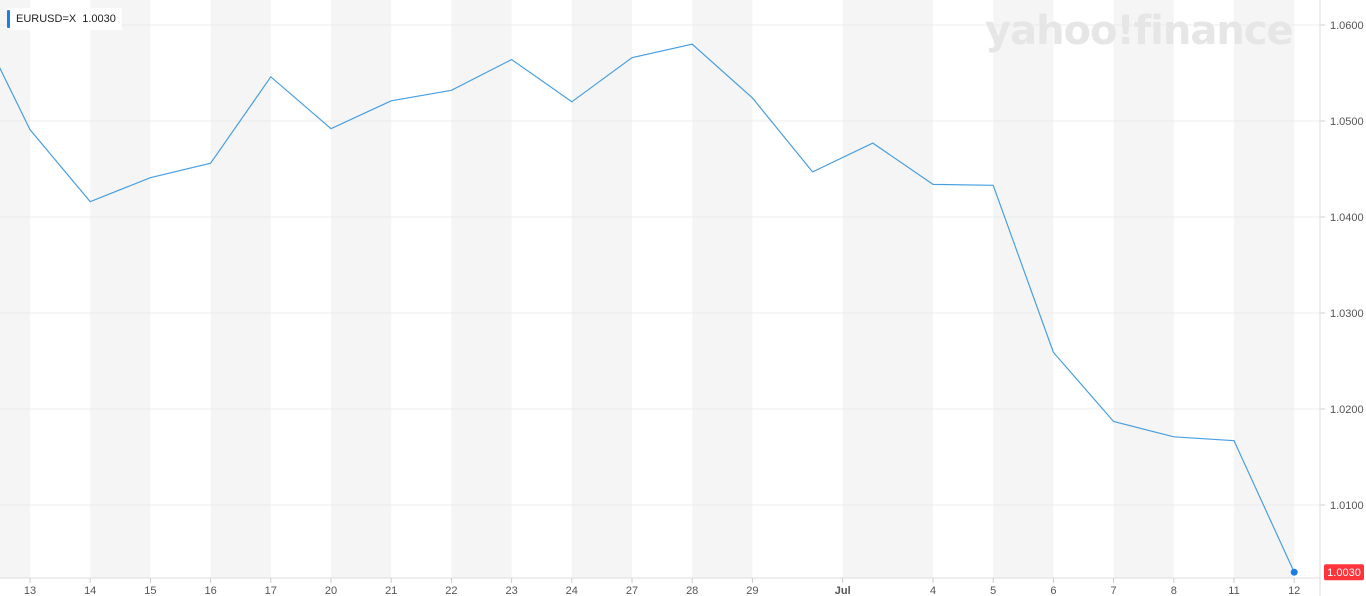 The width and height of the screenshot is (1366, 596). I want to click on last-price-badge, so click(1344, 572).